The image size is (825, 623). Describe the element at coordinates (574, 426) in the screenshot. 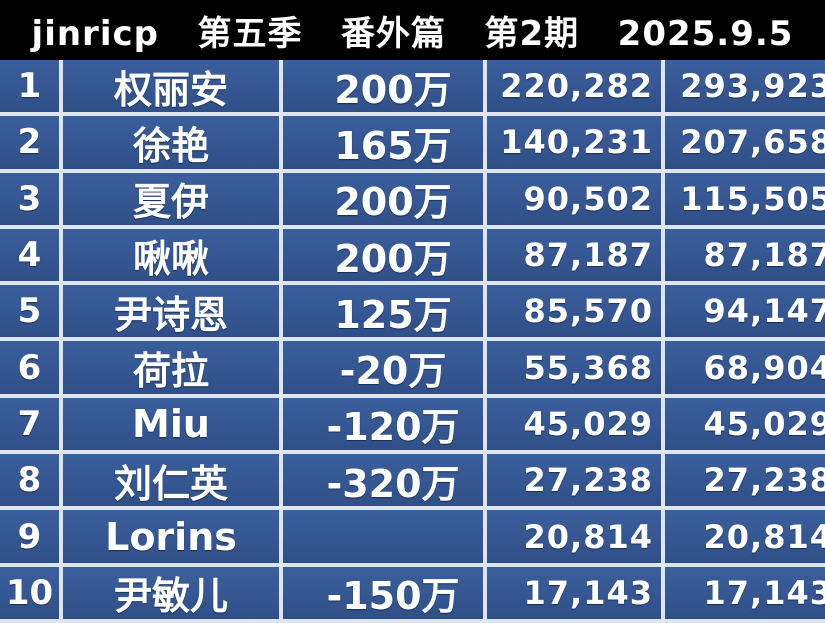

I see `value1-cell: 45,029` at that location.